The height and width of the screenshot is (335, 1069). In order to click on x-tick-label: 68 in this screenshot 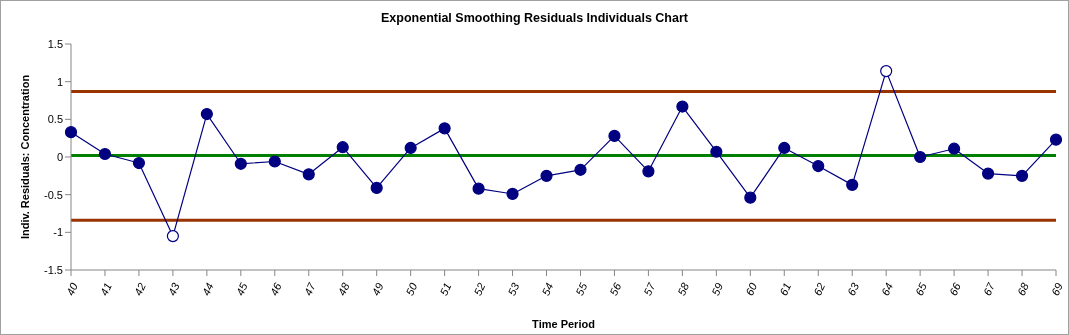, I will do `click(1023, 289)`.